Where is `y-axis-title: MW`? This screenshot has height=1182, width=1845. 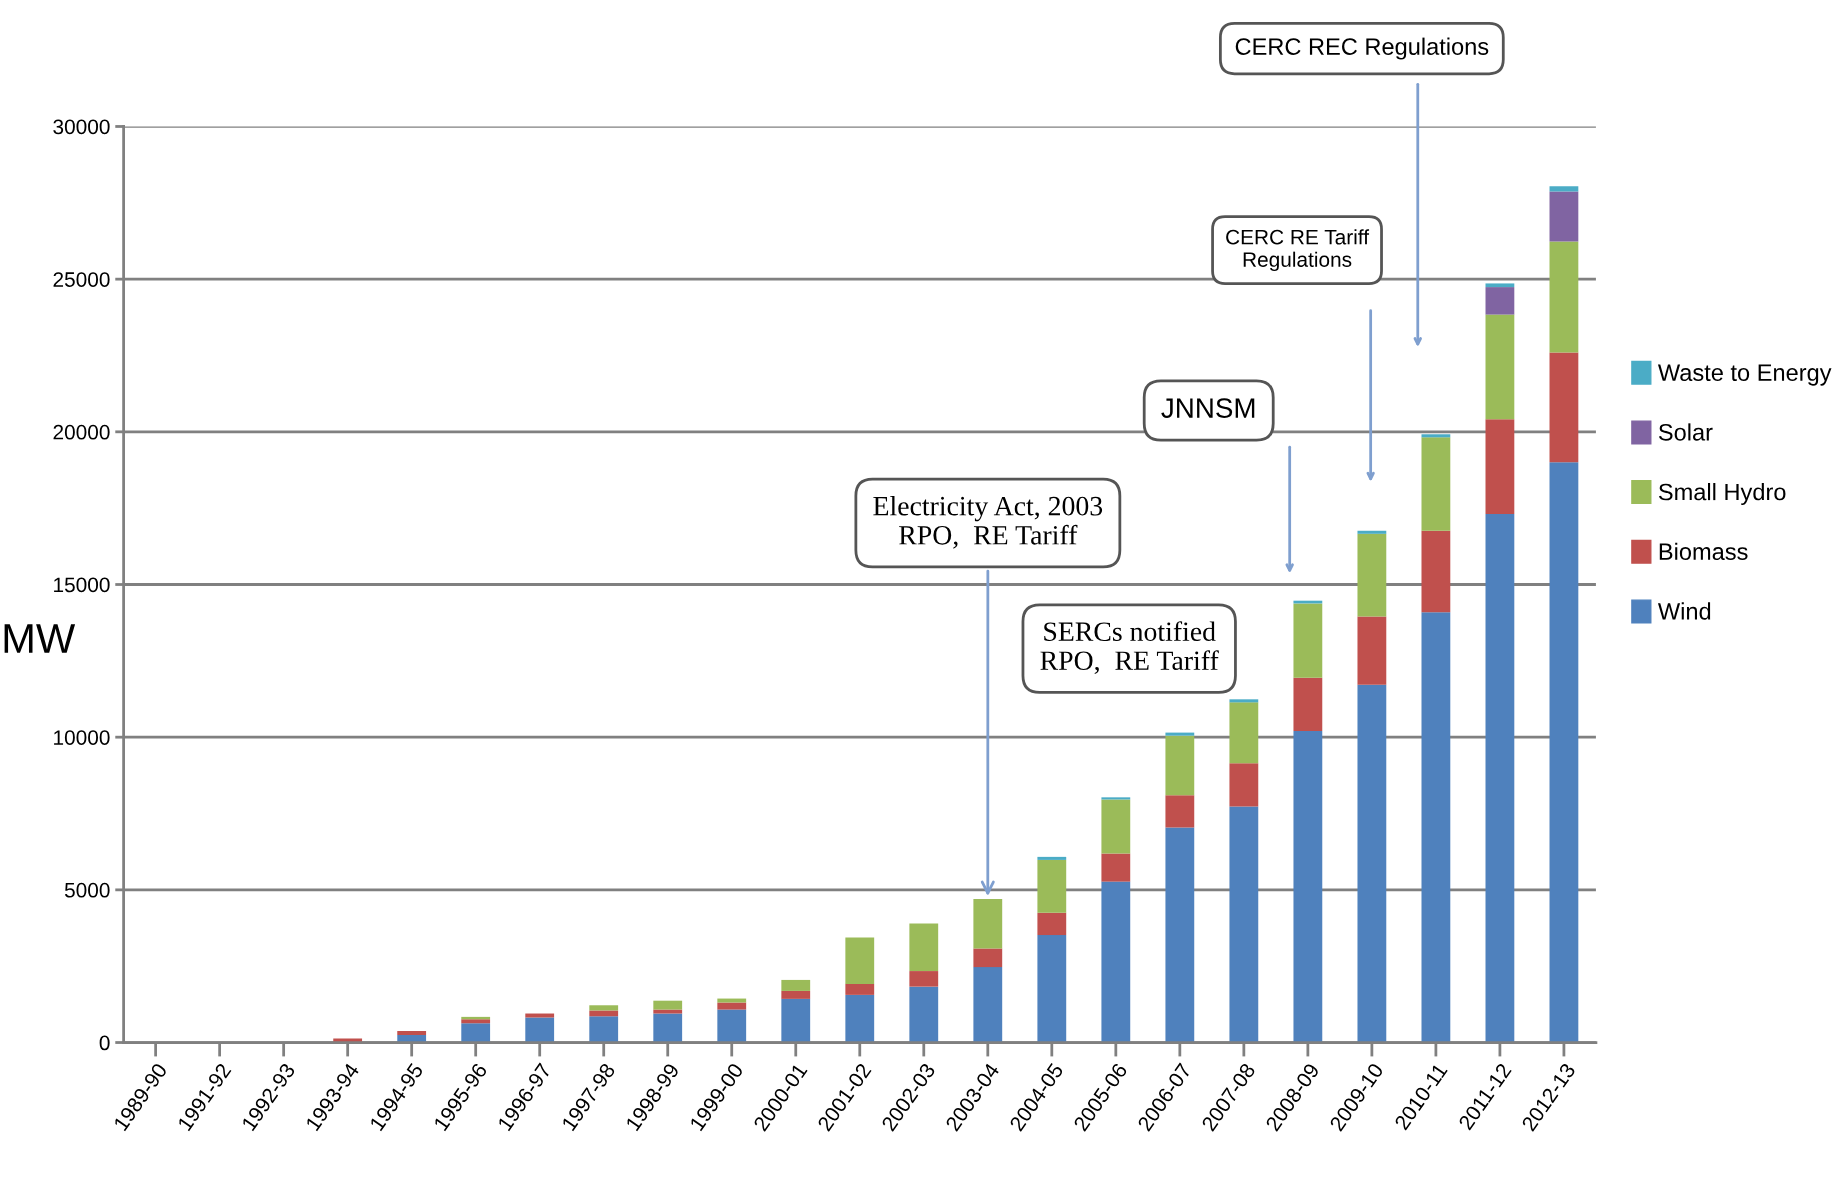 y-axis-title: MW is located at coordinates (40, 638).